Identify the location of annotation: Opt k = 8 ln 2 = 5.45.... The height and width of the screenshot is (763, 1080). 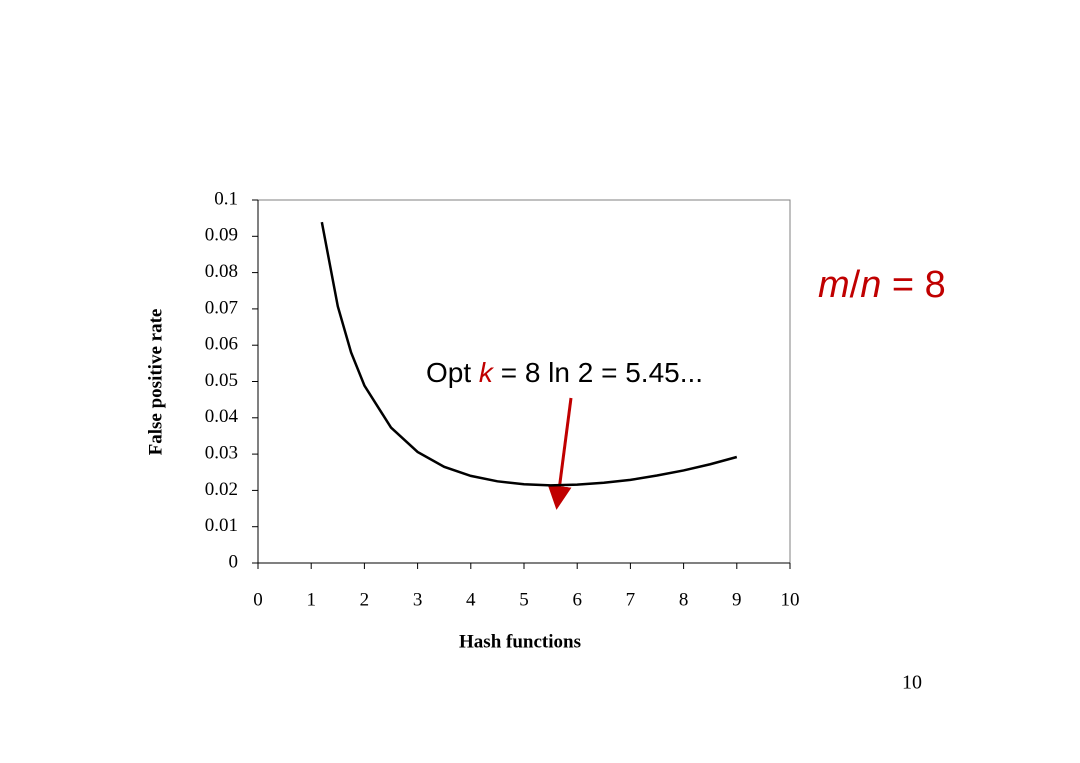
(564, 372).